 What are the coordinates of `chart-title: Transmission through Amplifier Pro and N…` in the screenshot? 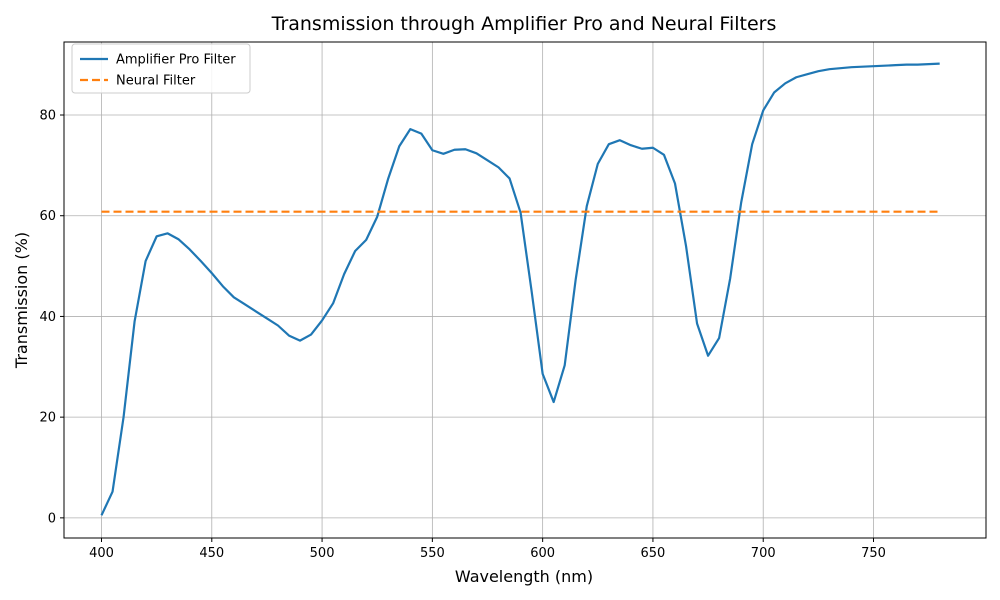 It's located at (524, 24).